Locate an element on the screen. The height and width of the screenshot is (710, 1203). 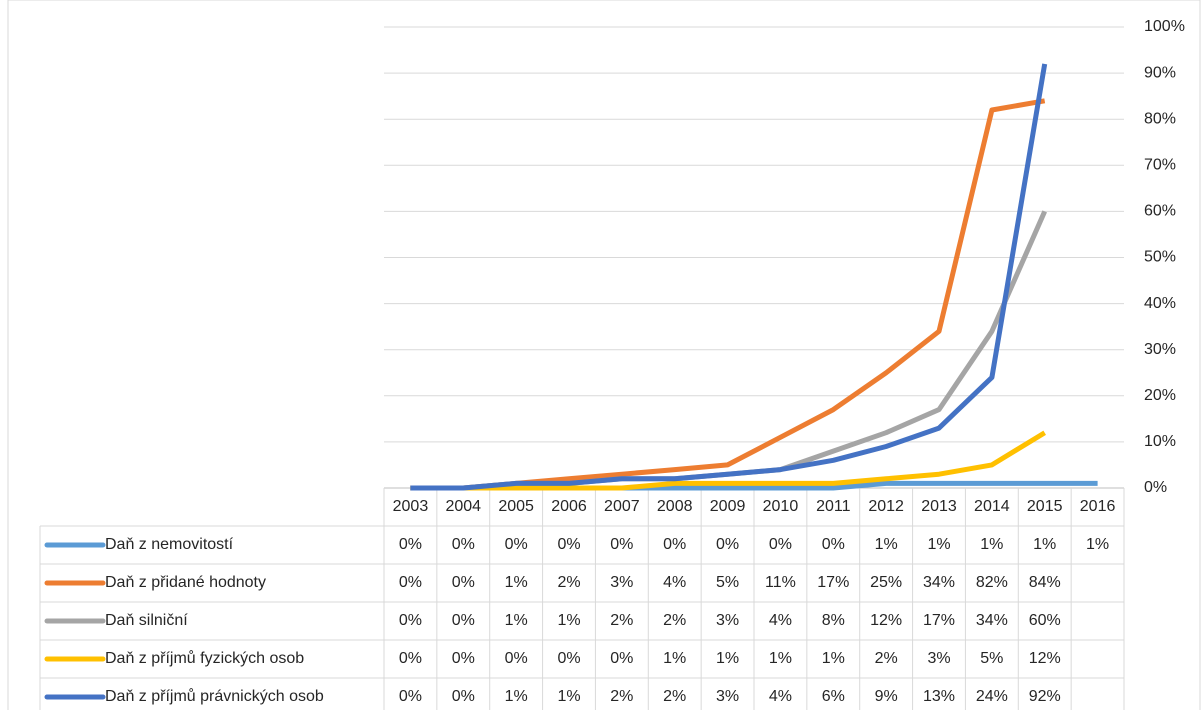
x-tick-label: 2003 is located at coordinates (411, 506).